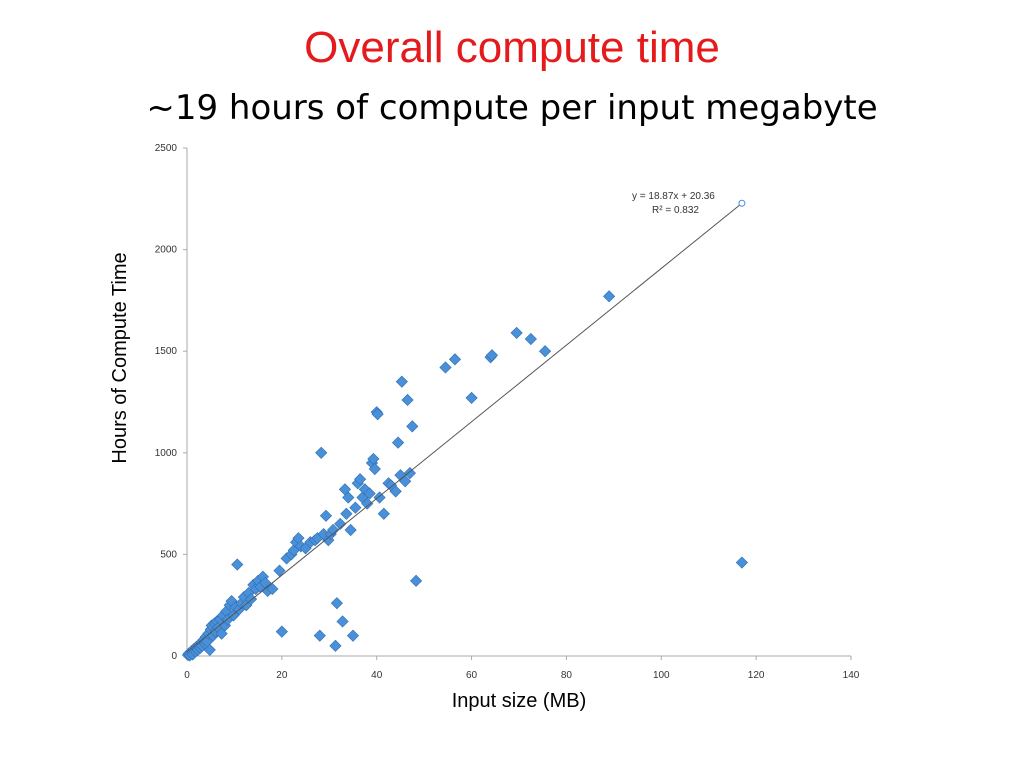 This screenshot has width=1024, height=768. Describe the element at coordinates (166, 250) in the screenshot. I see `y-tick-label: 2000` at that location.